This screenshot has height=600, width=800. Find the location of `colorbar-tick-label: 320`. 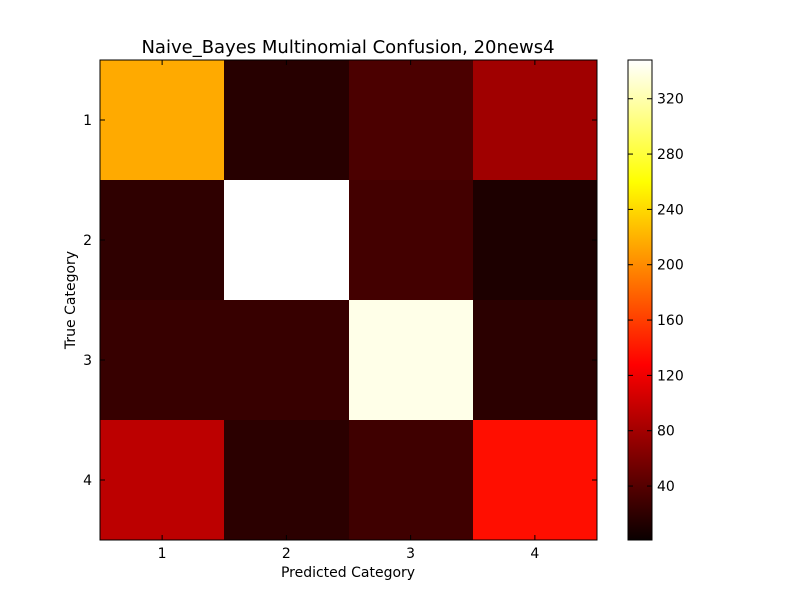

colorbar-tick-label: 320 is located at coordinates (670, 100).